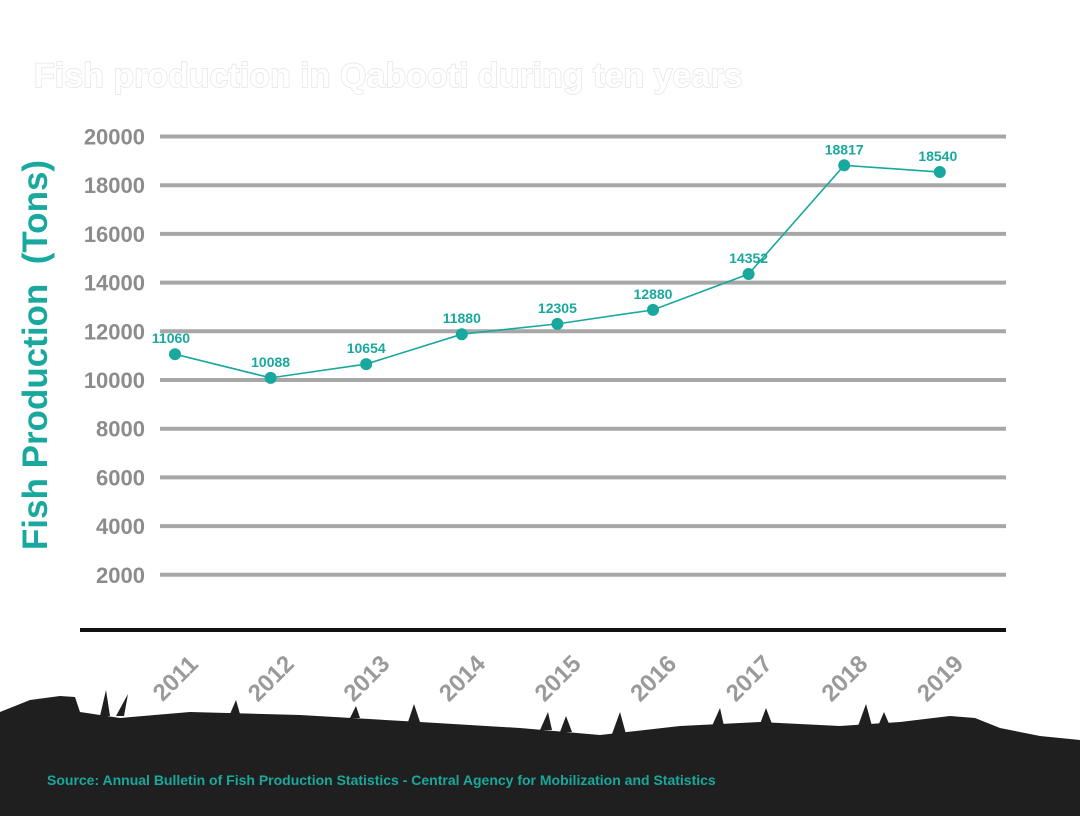 This screenshot has width=1080, height=816. Describe the element at coordinates (176, 679) in the screenshot. I see `x-tick-label: 2011` at that location.